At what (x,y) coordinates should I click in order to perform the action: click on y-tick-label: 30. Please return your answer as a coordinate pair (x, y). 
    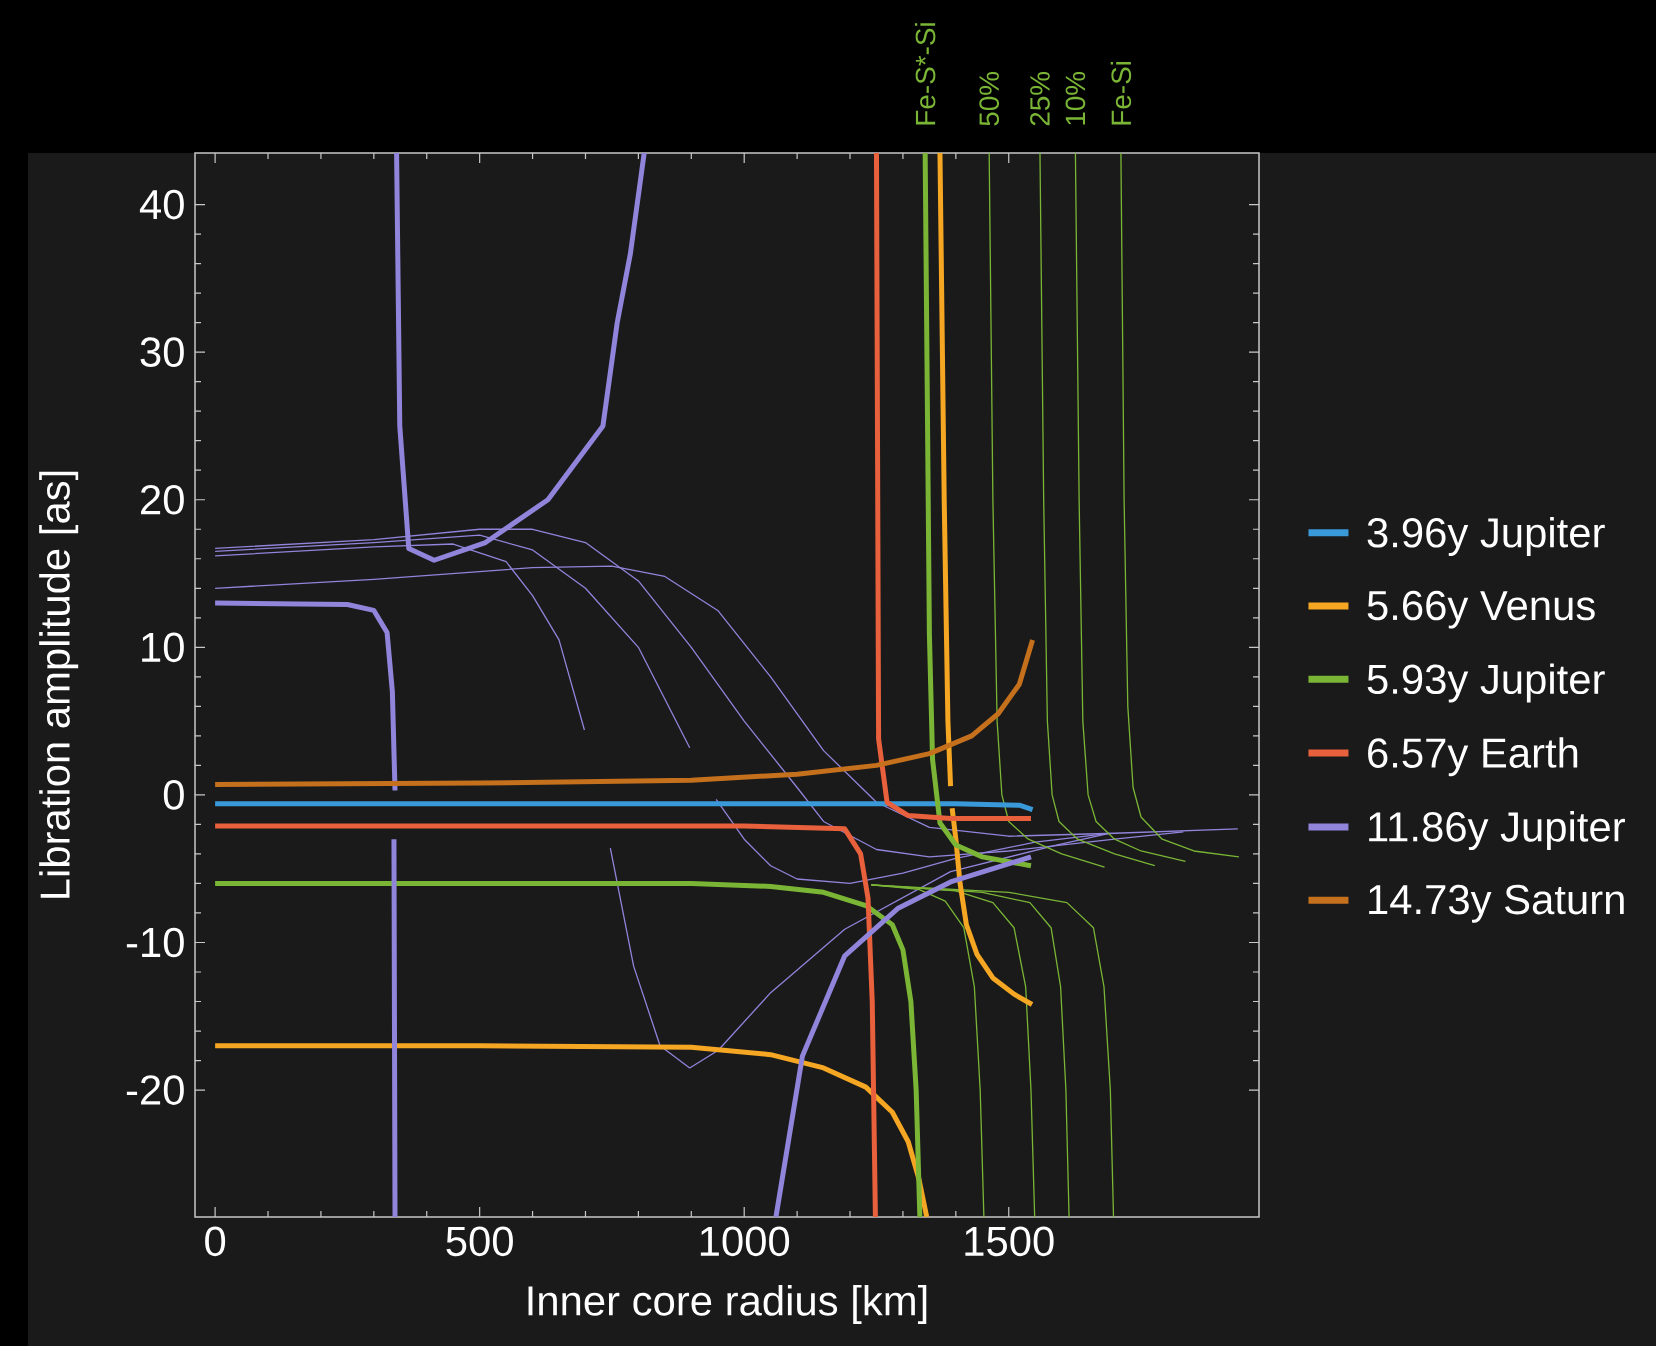
    Looking at the image, I should click on (162, 352).